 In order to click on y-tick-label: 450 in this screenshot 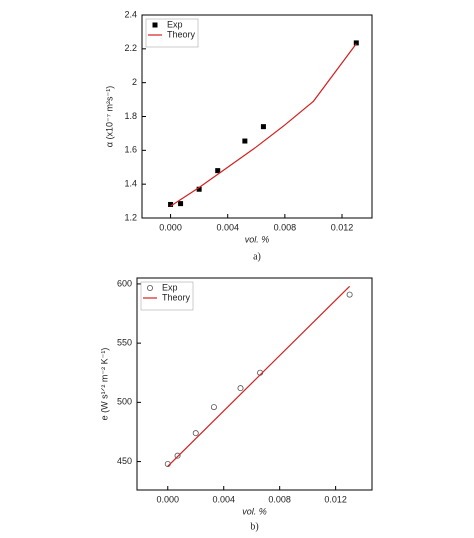, I will do `click(124, 461)`.